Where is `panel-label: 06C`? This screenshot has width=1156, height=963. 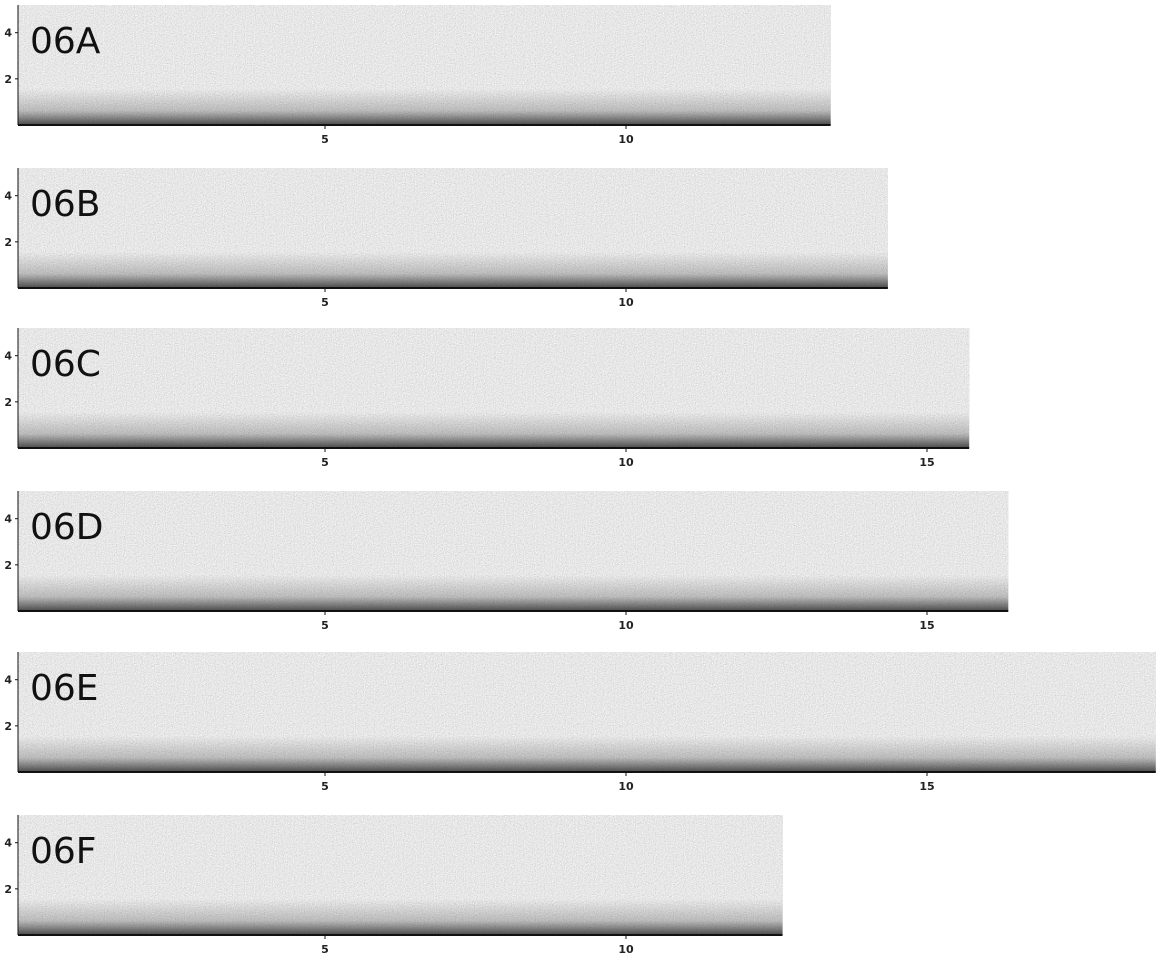 panel-label: 06C is located at coordinates (65, 364).